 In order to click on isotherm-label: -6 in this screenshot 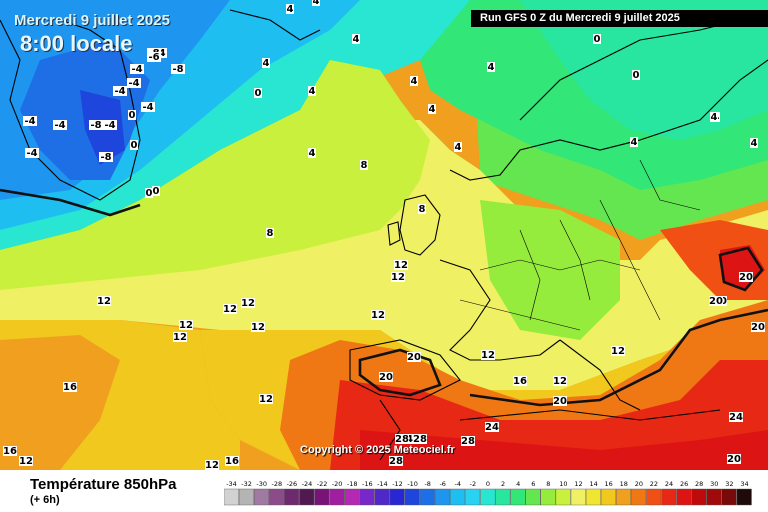, I will do `click(153, 57)`.